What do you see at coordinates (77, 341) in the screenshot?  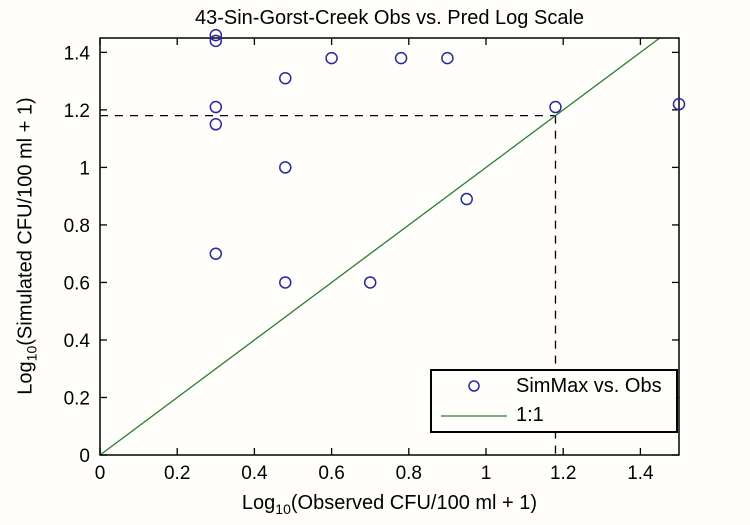 I see `y-tick-label: 0.4` at bounding box center [77, 341].